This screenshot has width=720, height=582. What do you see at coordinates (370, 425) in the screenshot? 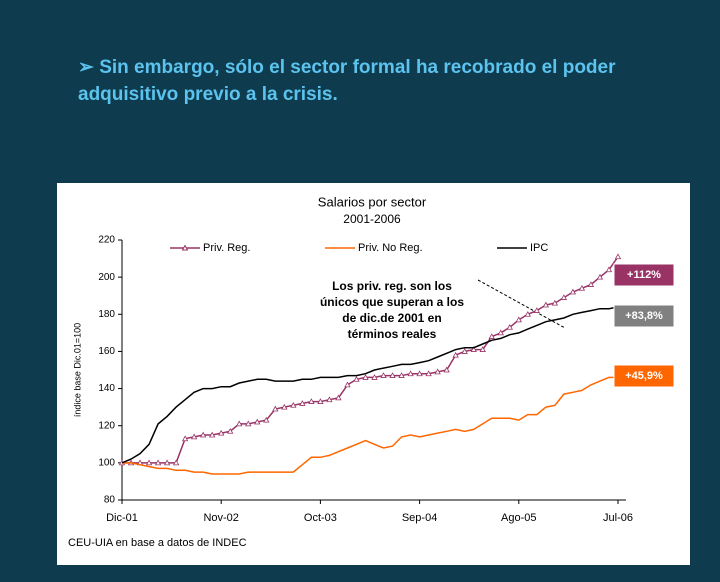
I see `series-line` at bounding box center [370, 425].